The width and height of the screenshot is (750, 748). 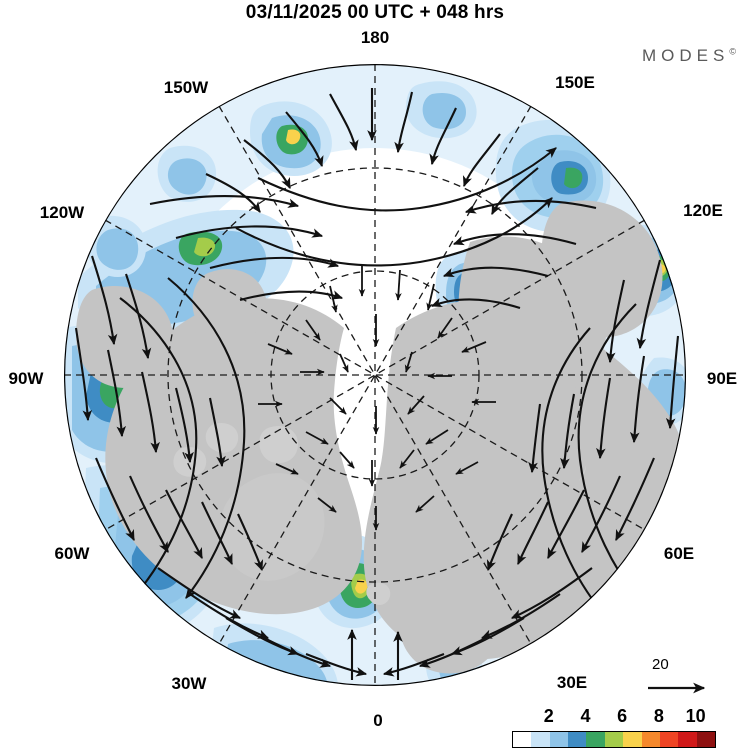 I want to click on modes-logo-text: MODES, so click(x=686, y=55).